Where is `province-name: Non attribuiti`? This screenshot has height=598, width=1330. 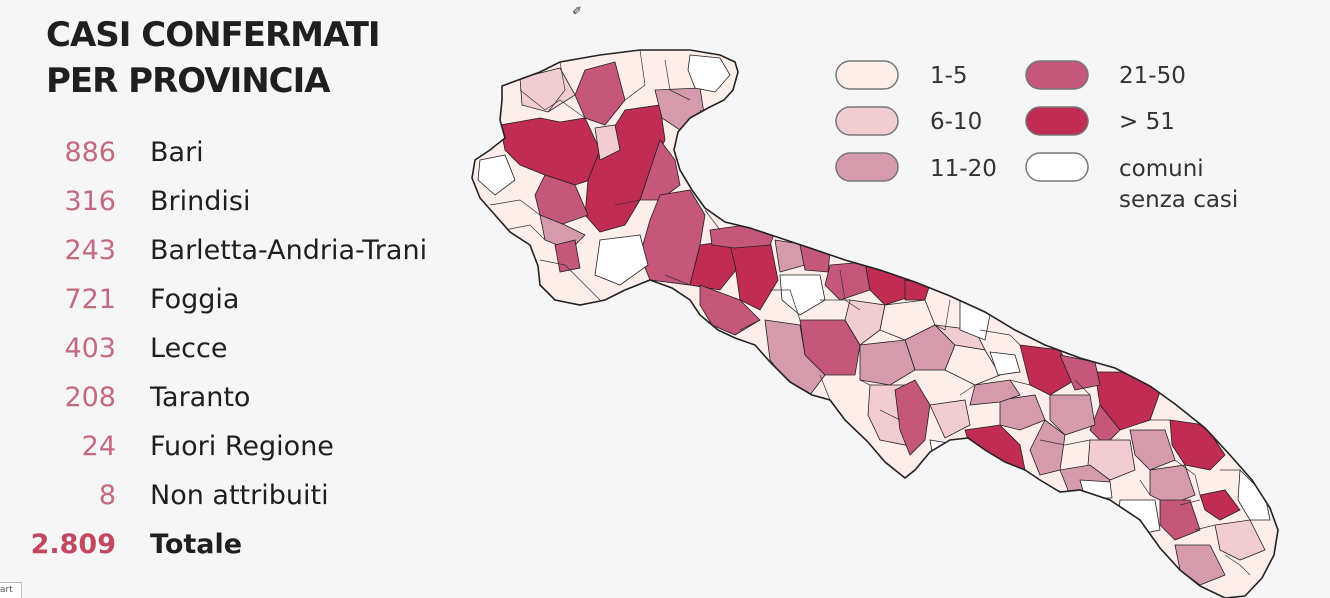 province-name: Non attribuiti is located at coordinates (239, 495).